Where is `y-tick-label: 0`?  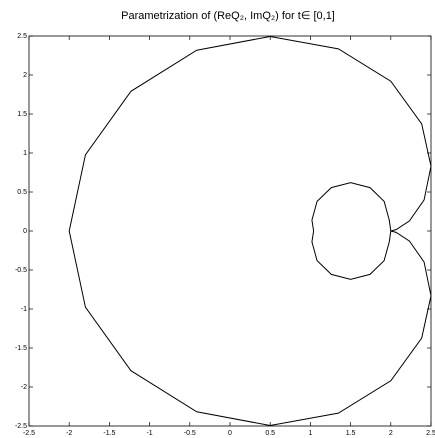
y-tick-label: 0 is located at coordinates (25, 231).